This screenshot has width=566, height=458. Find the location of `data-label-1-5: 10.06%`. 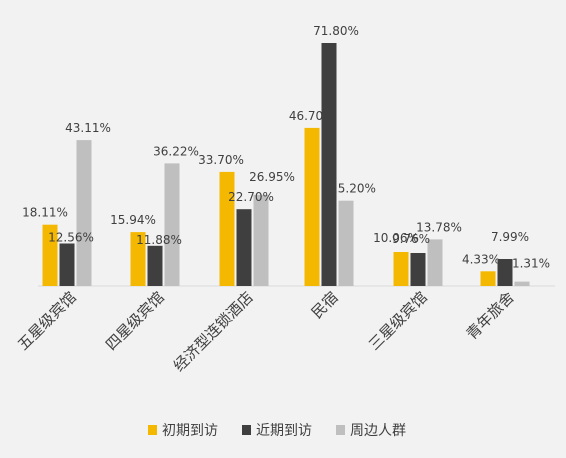

data-label-1-5: 10.06% is located at coordinates (396, 238).